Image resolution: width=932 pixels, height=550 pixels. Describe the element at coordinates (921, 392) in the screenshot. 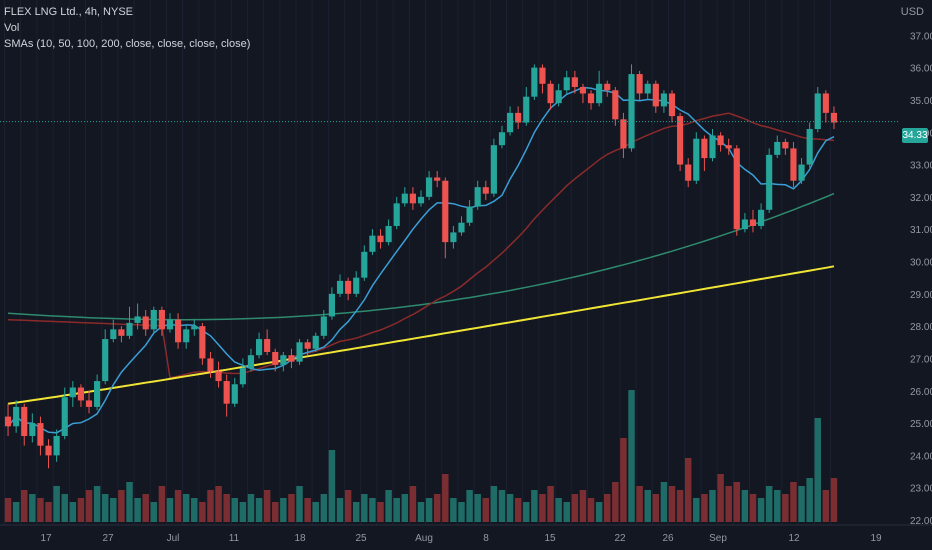

I see `price-tick-label: 26.00` at that location.